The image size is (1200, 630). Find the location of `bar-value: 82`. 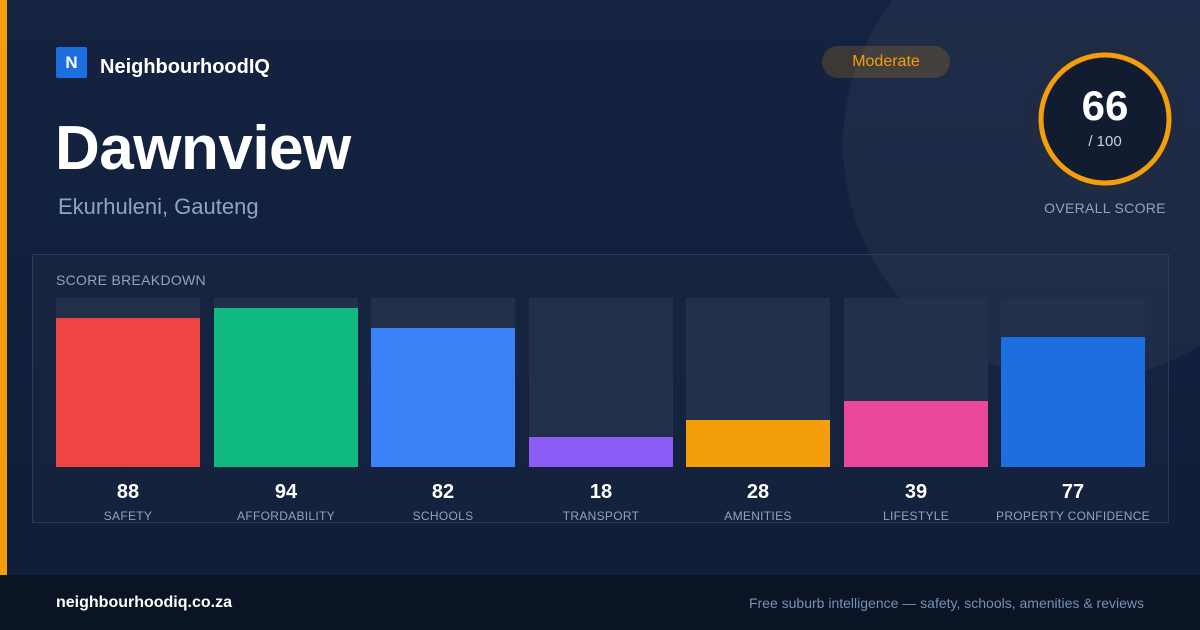

bar-value: 82 is located at coordinates (443, 492).